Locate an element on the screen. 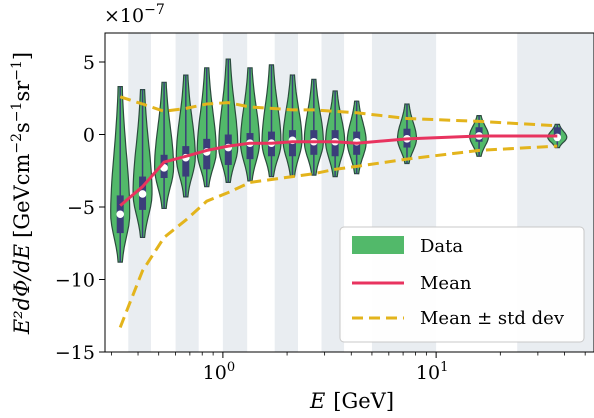  y-tick-label-4: −15 is located at coordinates (75, 353).